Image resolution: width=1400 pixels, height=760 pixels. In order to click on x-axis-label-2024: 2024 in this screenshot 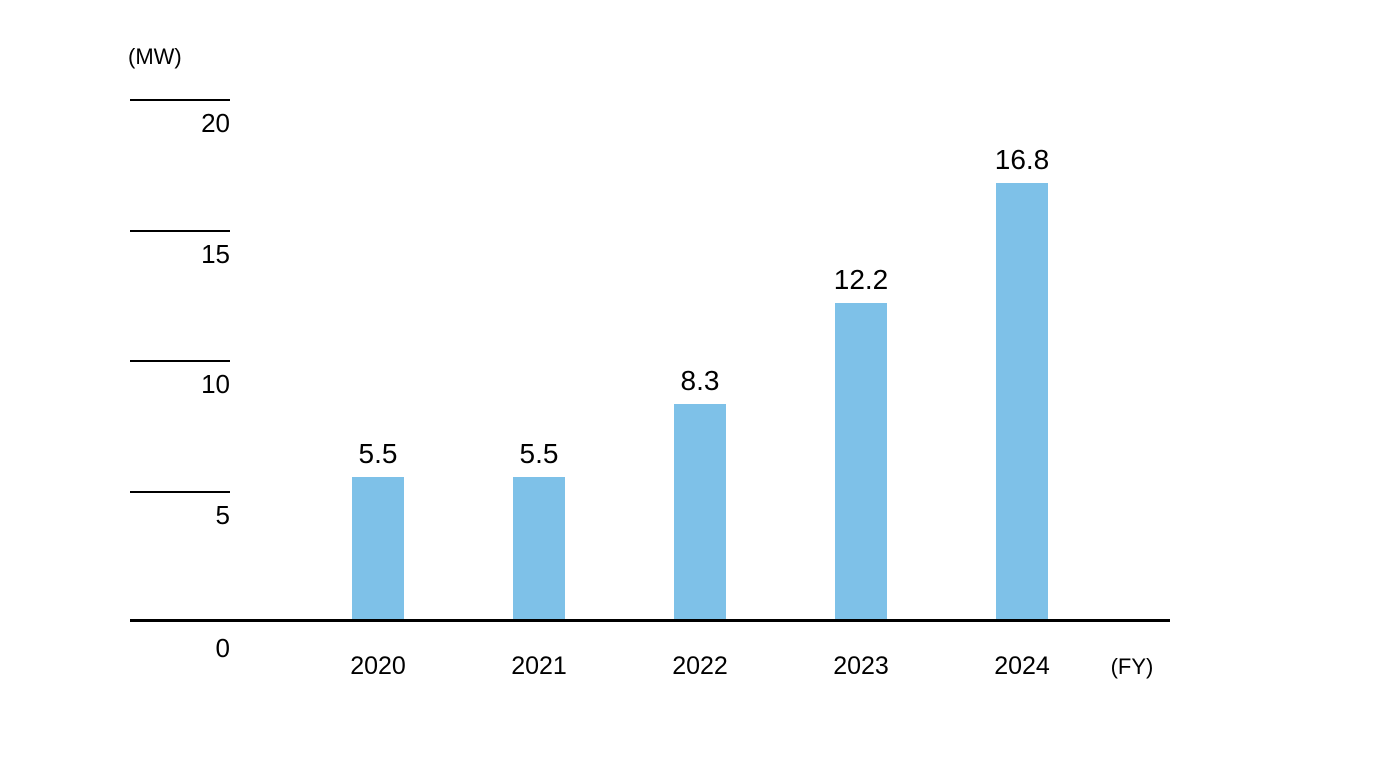, I will do `click(1022, 666)`.